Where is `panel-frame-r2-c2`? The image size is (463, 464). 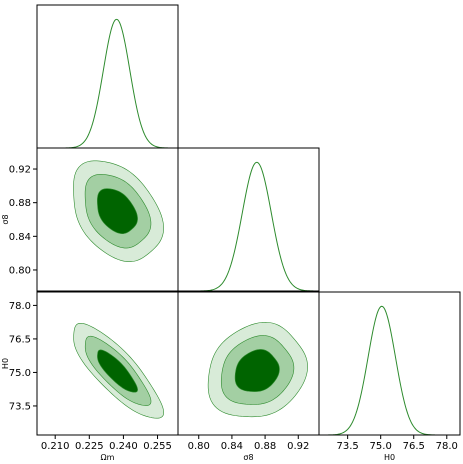 panel-frame-r2-c2 is located at coordinates (389, 363).